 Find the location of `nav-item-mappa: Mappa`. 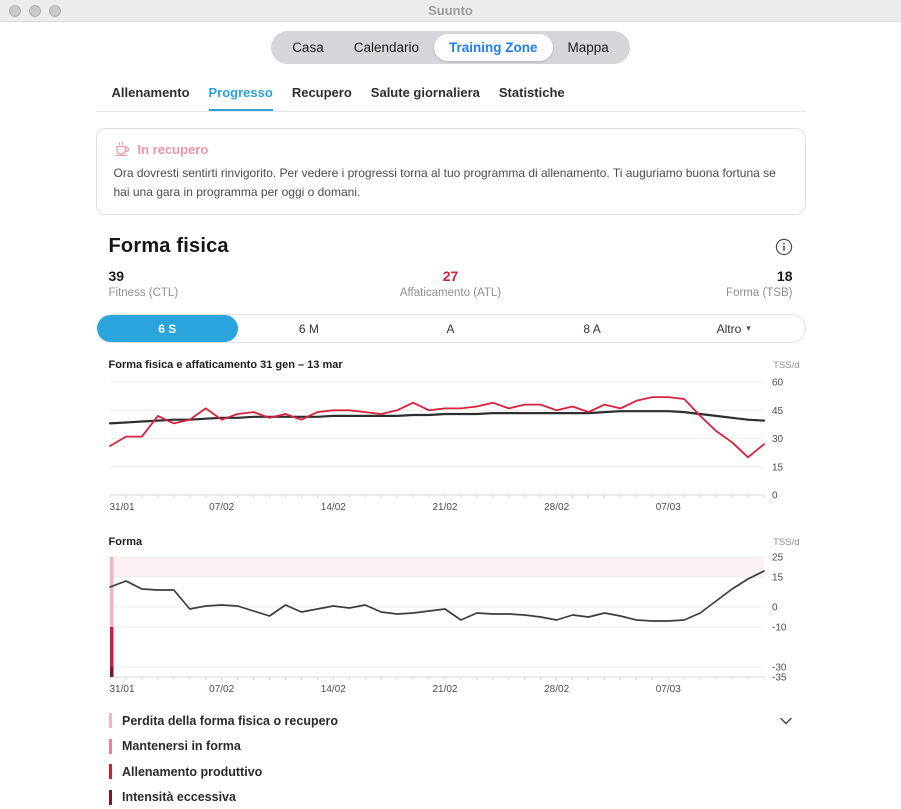

nav-item-mappa: Mappa is located at coordinates (588, 47).